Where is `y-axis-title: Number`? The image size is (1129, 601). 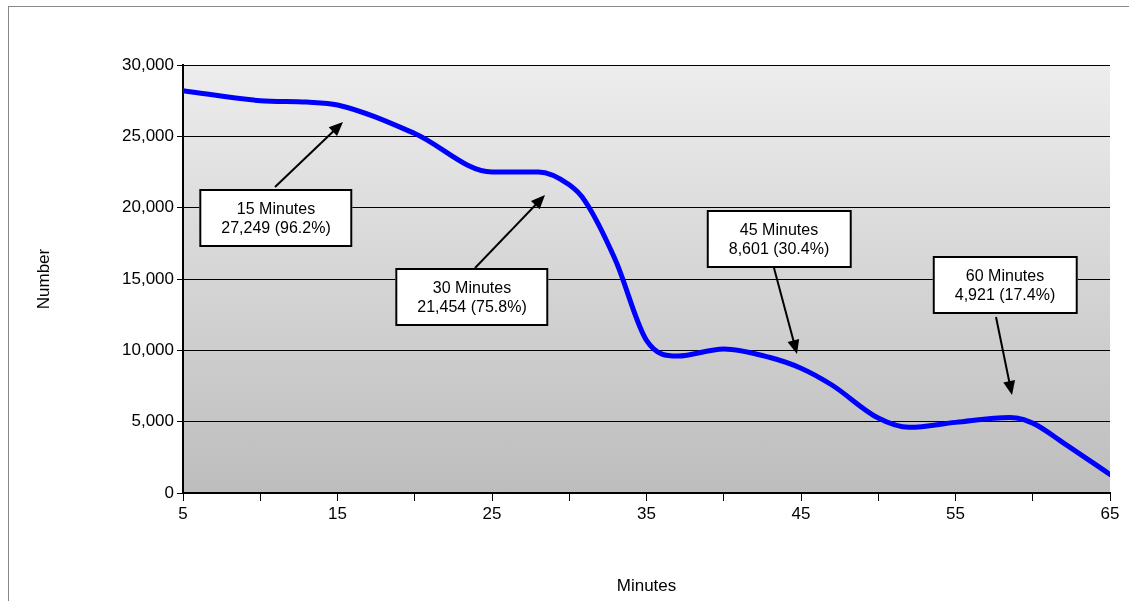 y-axis-title: Number is located at coordinates (43, 279).